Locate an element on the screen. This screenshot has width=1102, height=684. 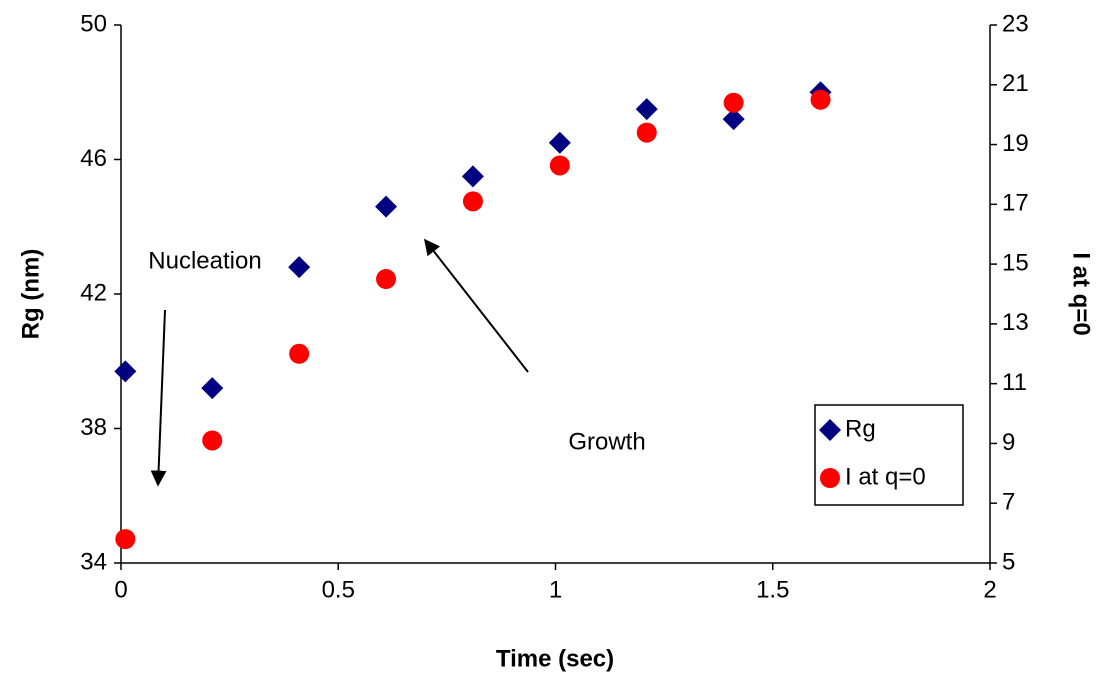
legend-label: Rg is located at coordinates (860, 428).